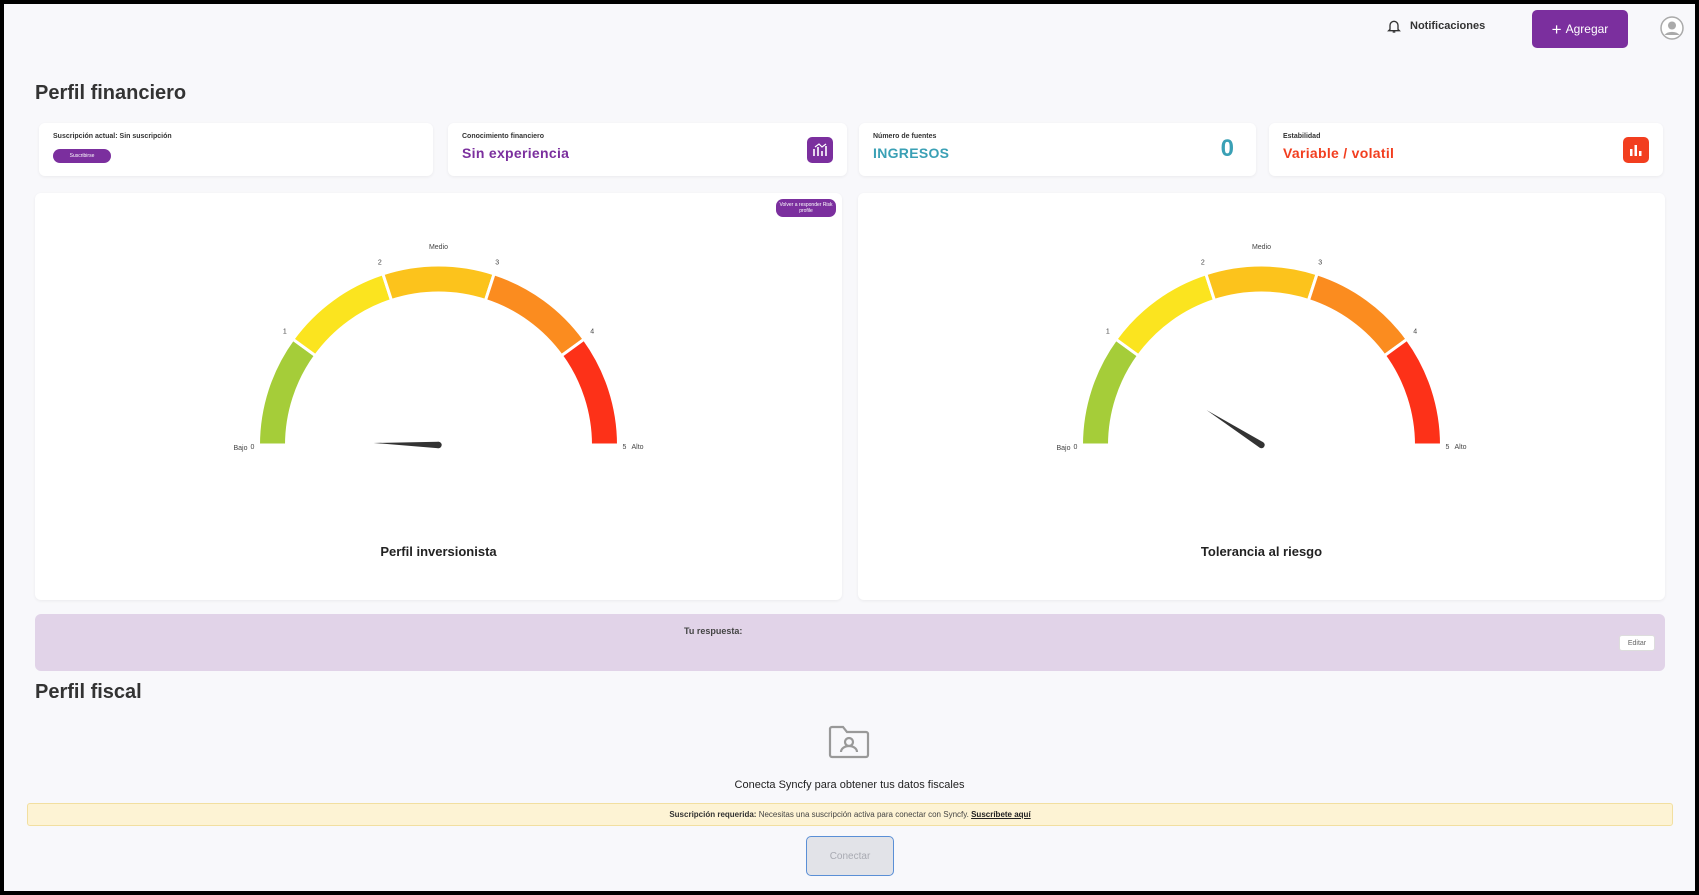 Image resolution: width=1699 pixels, height=895 pixels. What do you see at coordinates (1415, 331) in the screenshot?
I see `risk-tick-4: 4` at bounding box center [1415, 331].